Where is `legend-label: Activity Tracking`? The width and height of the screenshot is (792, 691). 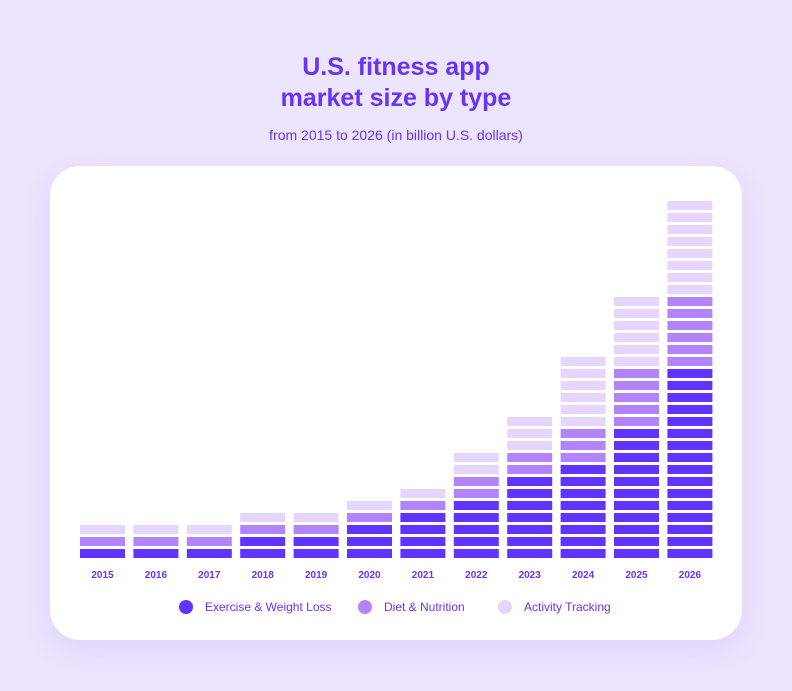
legend-label: Activity Tracking is located at coordinates (567, 607).